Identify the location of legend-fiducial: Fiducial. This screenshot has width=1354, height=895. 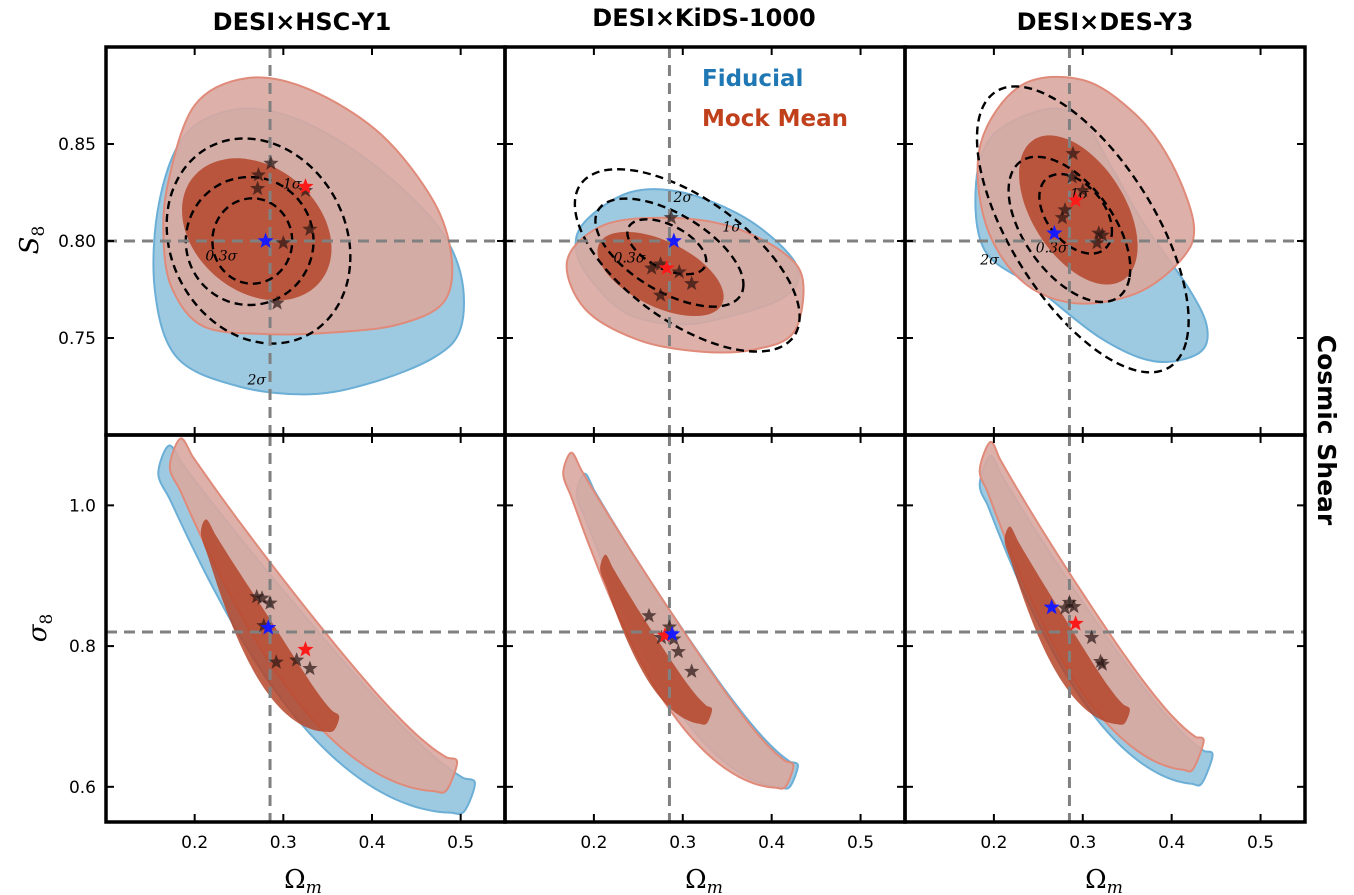
(752, 79).